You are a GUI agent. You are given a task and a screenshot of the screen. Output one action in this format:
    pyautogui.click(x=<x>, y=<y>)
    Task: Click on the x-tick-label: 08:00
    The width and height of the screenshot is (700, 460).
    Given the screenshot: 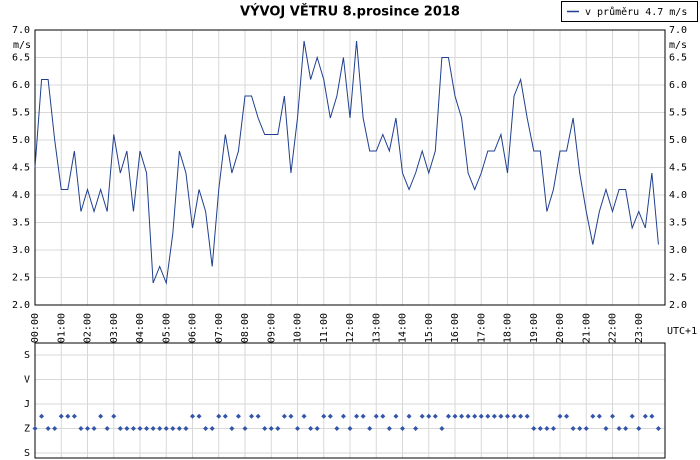 What is the action you would take?
    pyautogui.click(x=245, y=328)
    